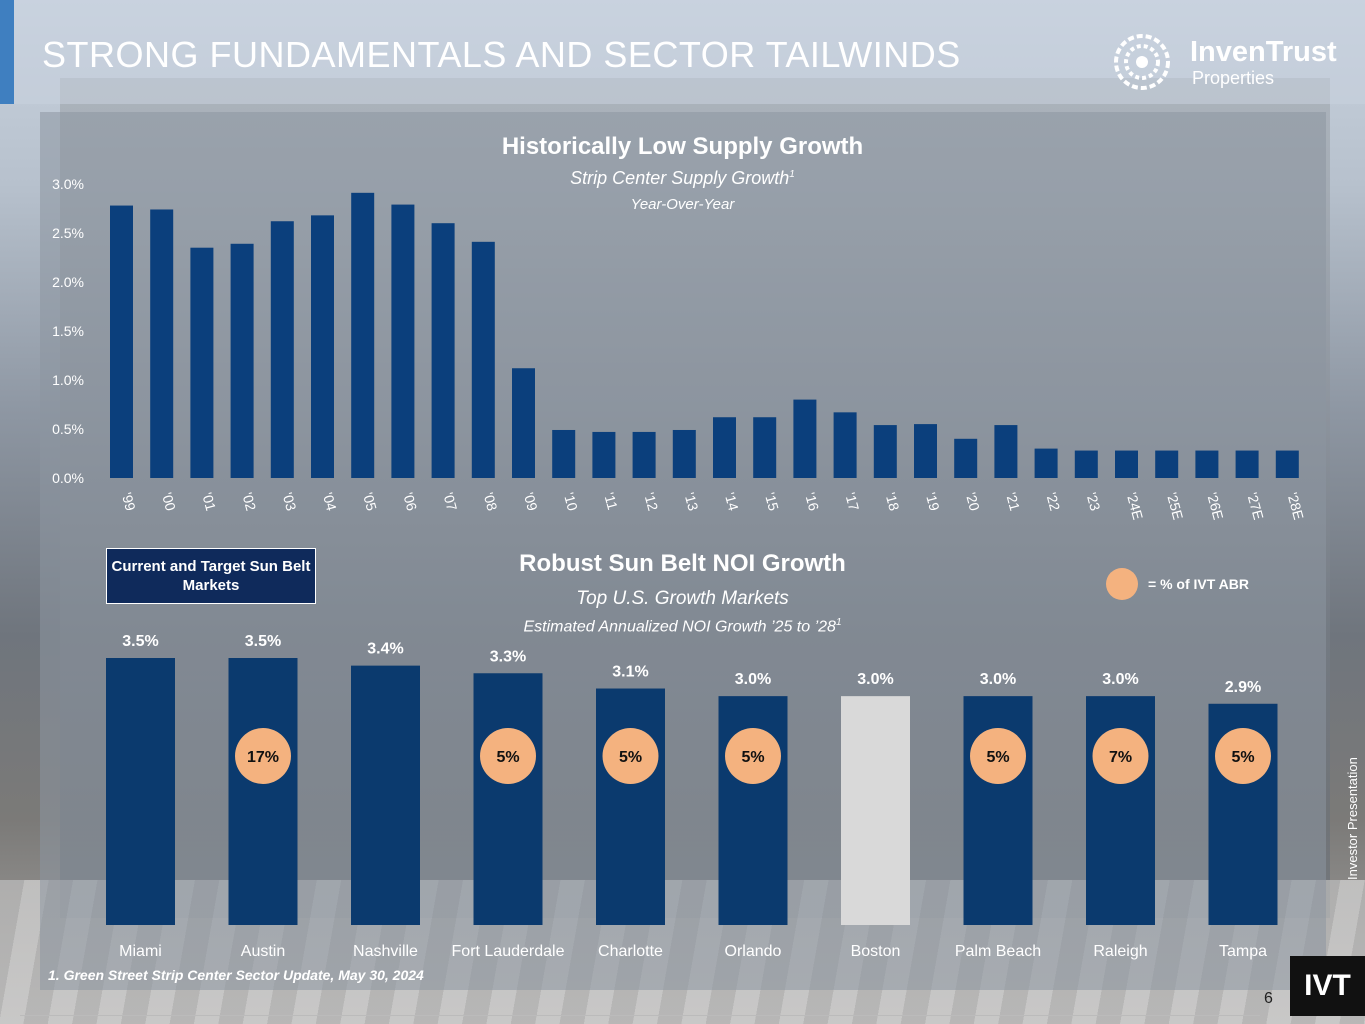 This screenshot has height=1024, width=1365. Describe the element at coordinates (370, 502) in the screenshot. I see `x-tick-label: '05` at that location.